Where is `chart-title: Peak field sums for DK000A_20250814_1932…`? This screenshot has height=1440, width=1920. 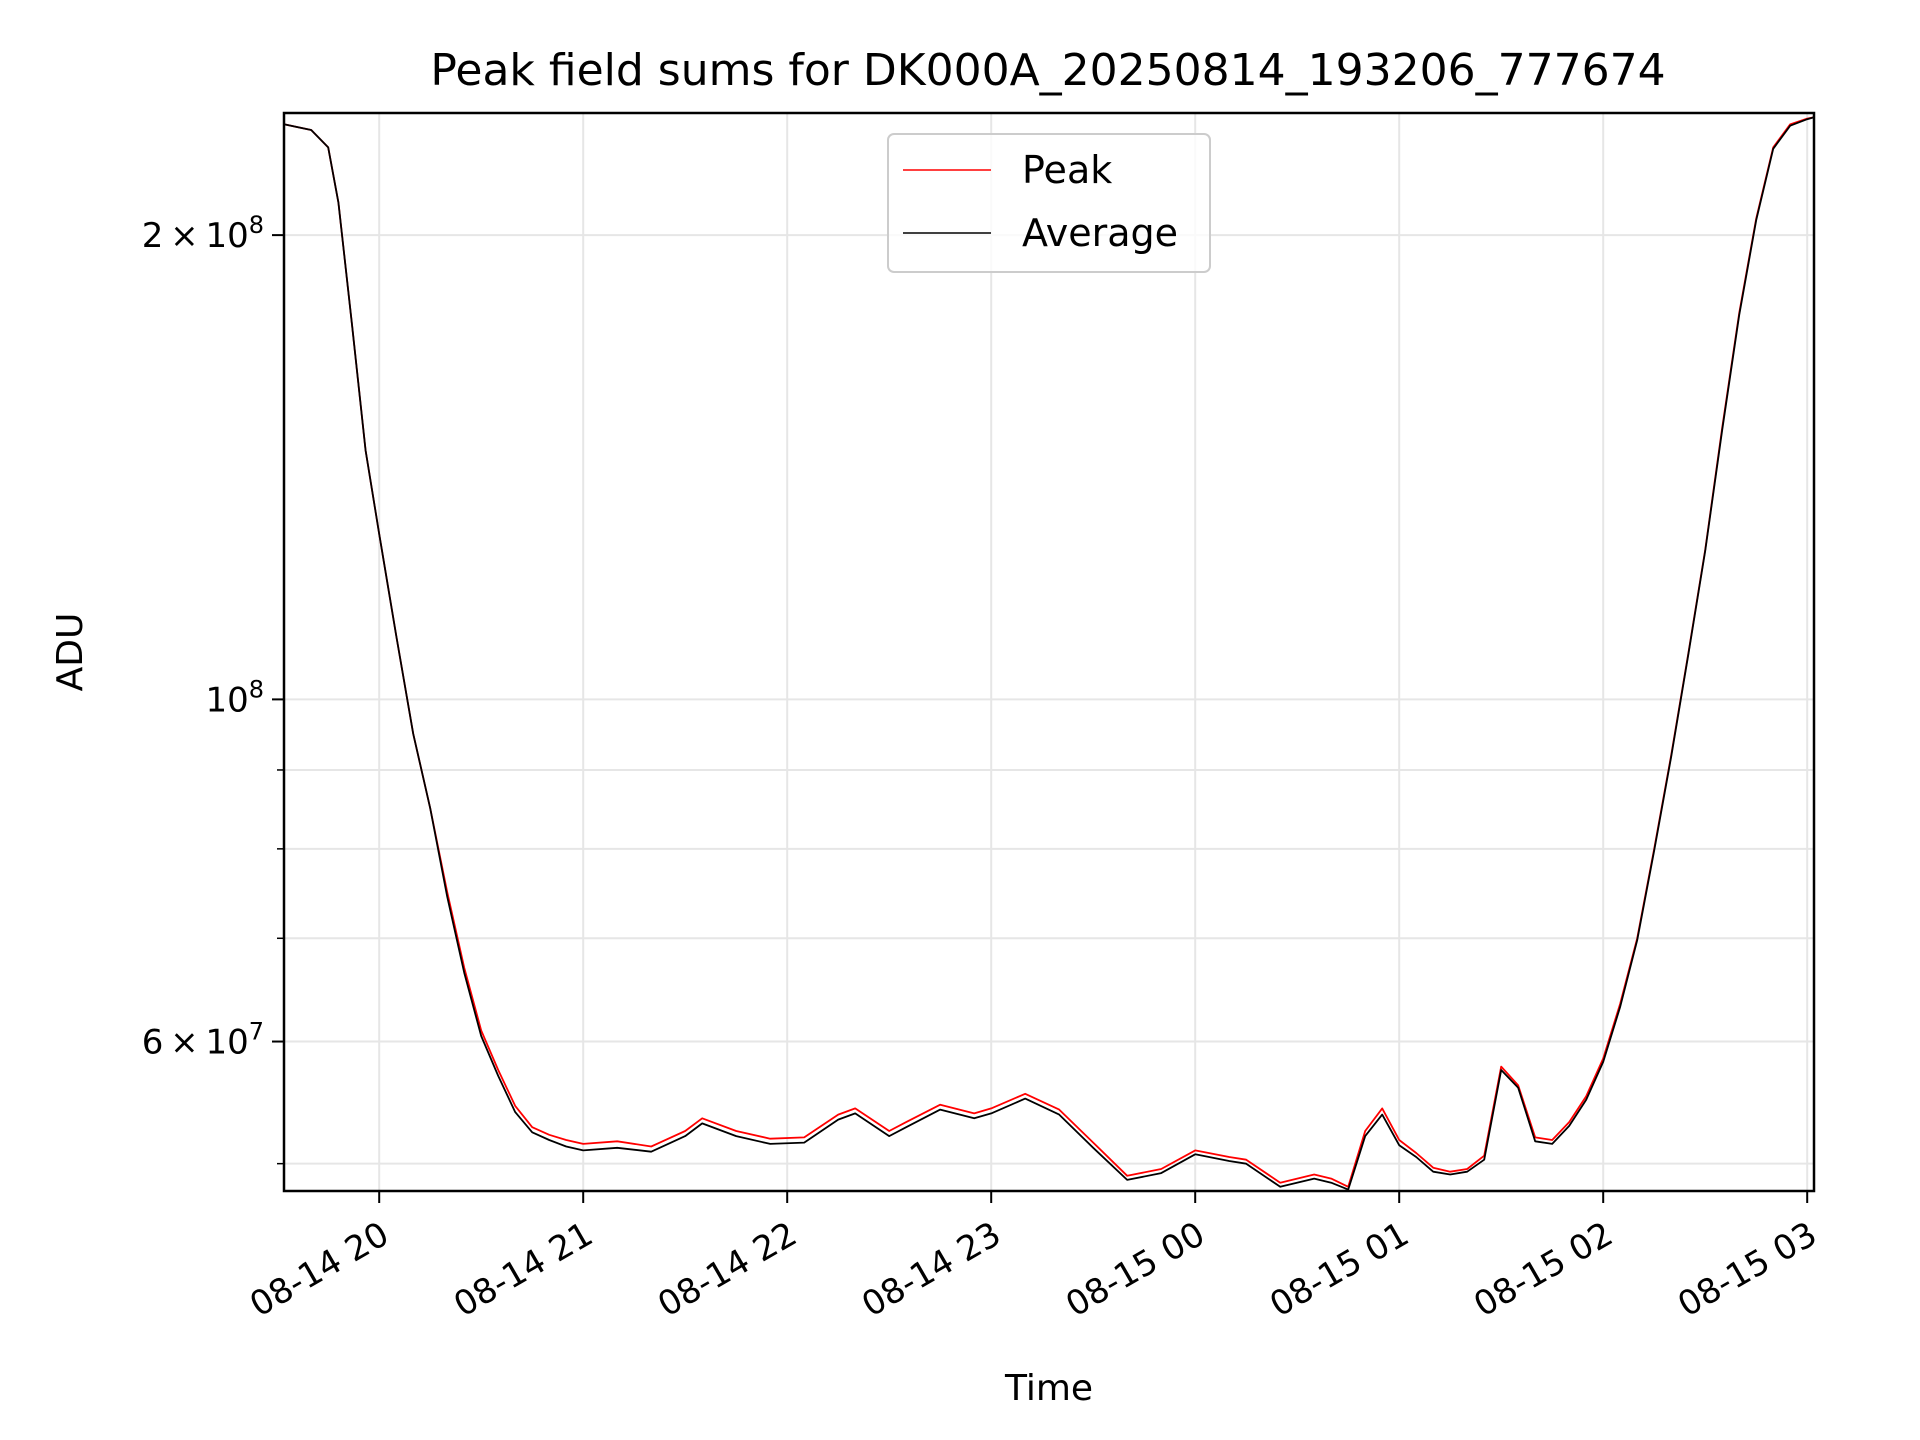
chart-title: Peak field sums for DK000A_20250814_1932… is located at coordinates (1047, 70).